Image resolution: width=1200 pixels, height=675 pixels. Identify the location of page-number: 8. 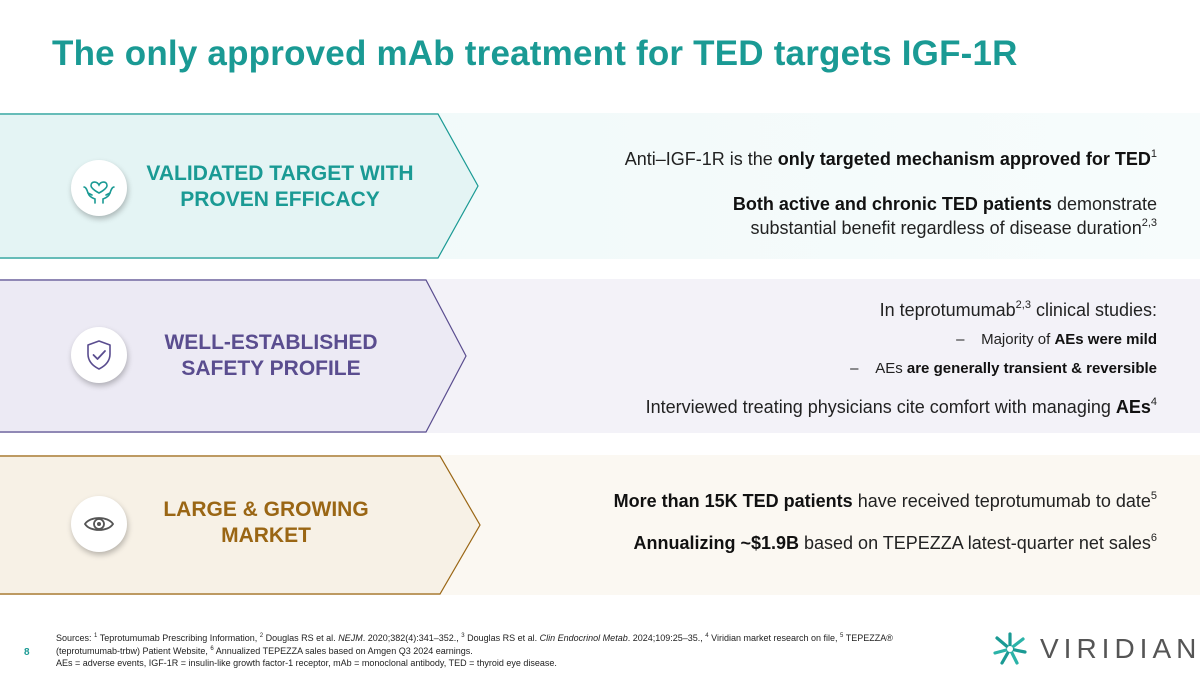
(27, 652).